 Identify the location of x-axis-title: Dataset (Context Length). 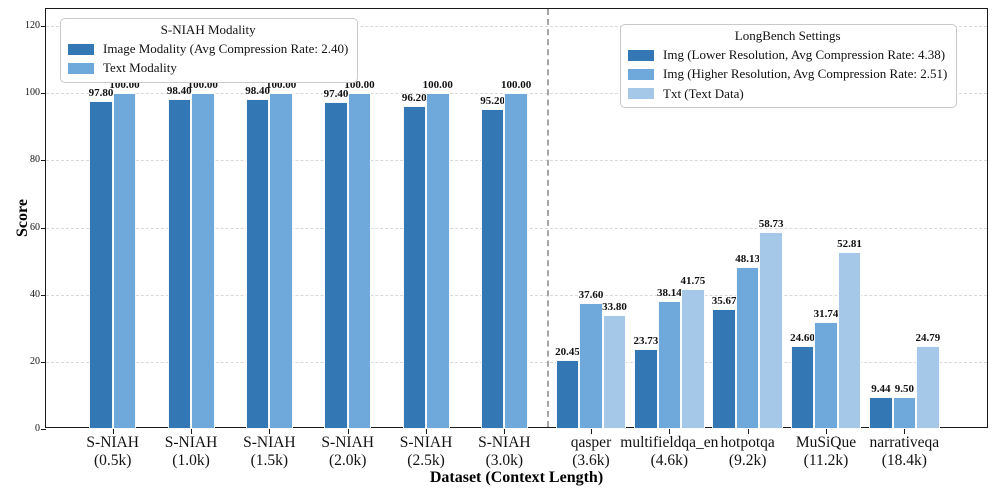
(516, 477).